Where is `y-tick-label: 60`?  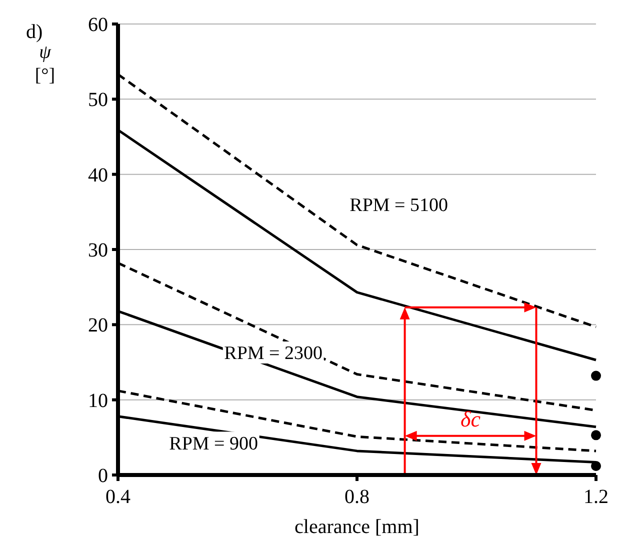
y-tick-label: 60 is located at coordinates (98, 25).